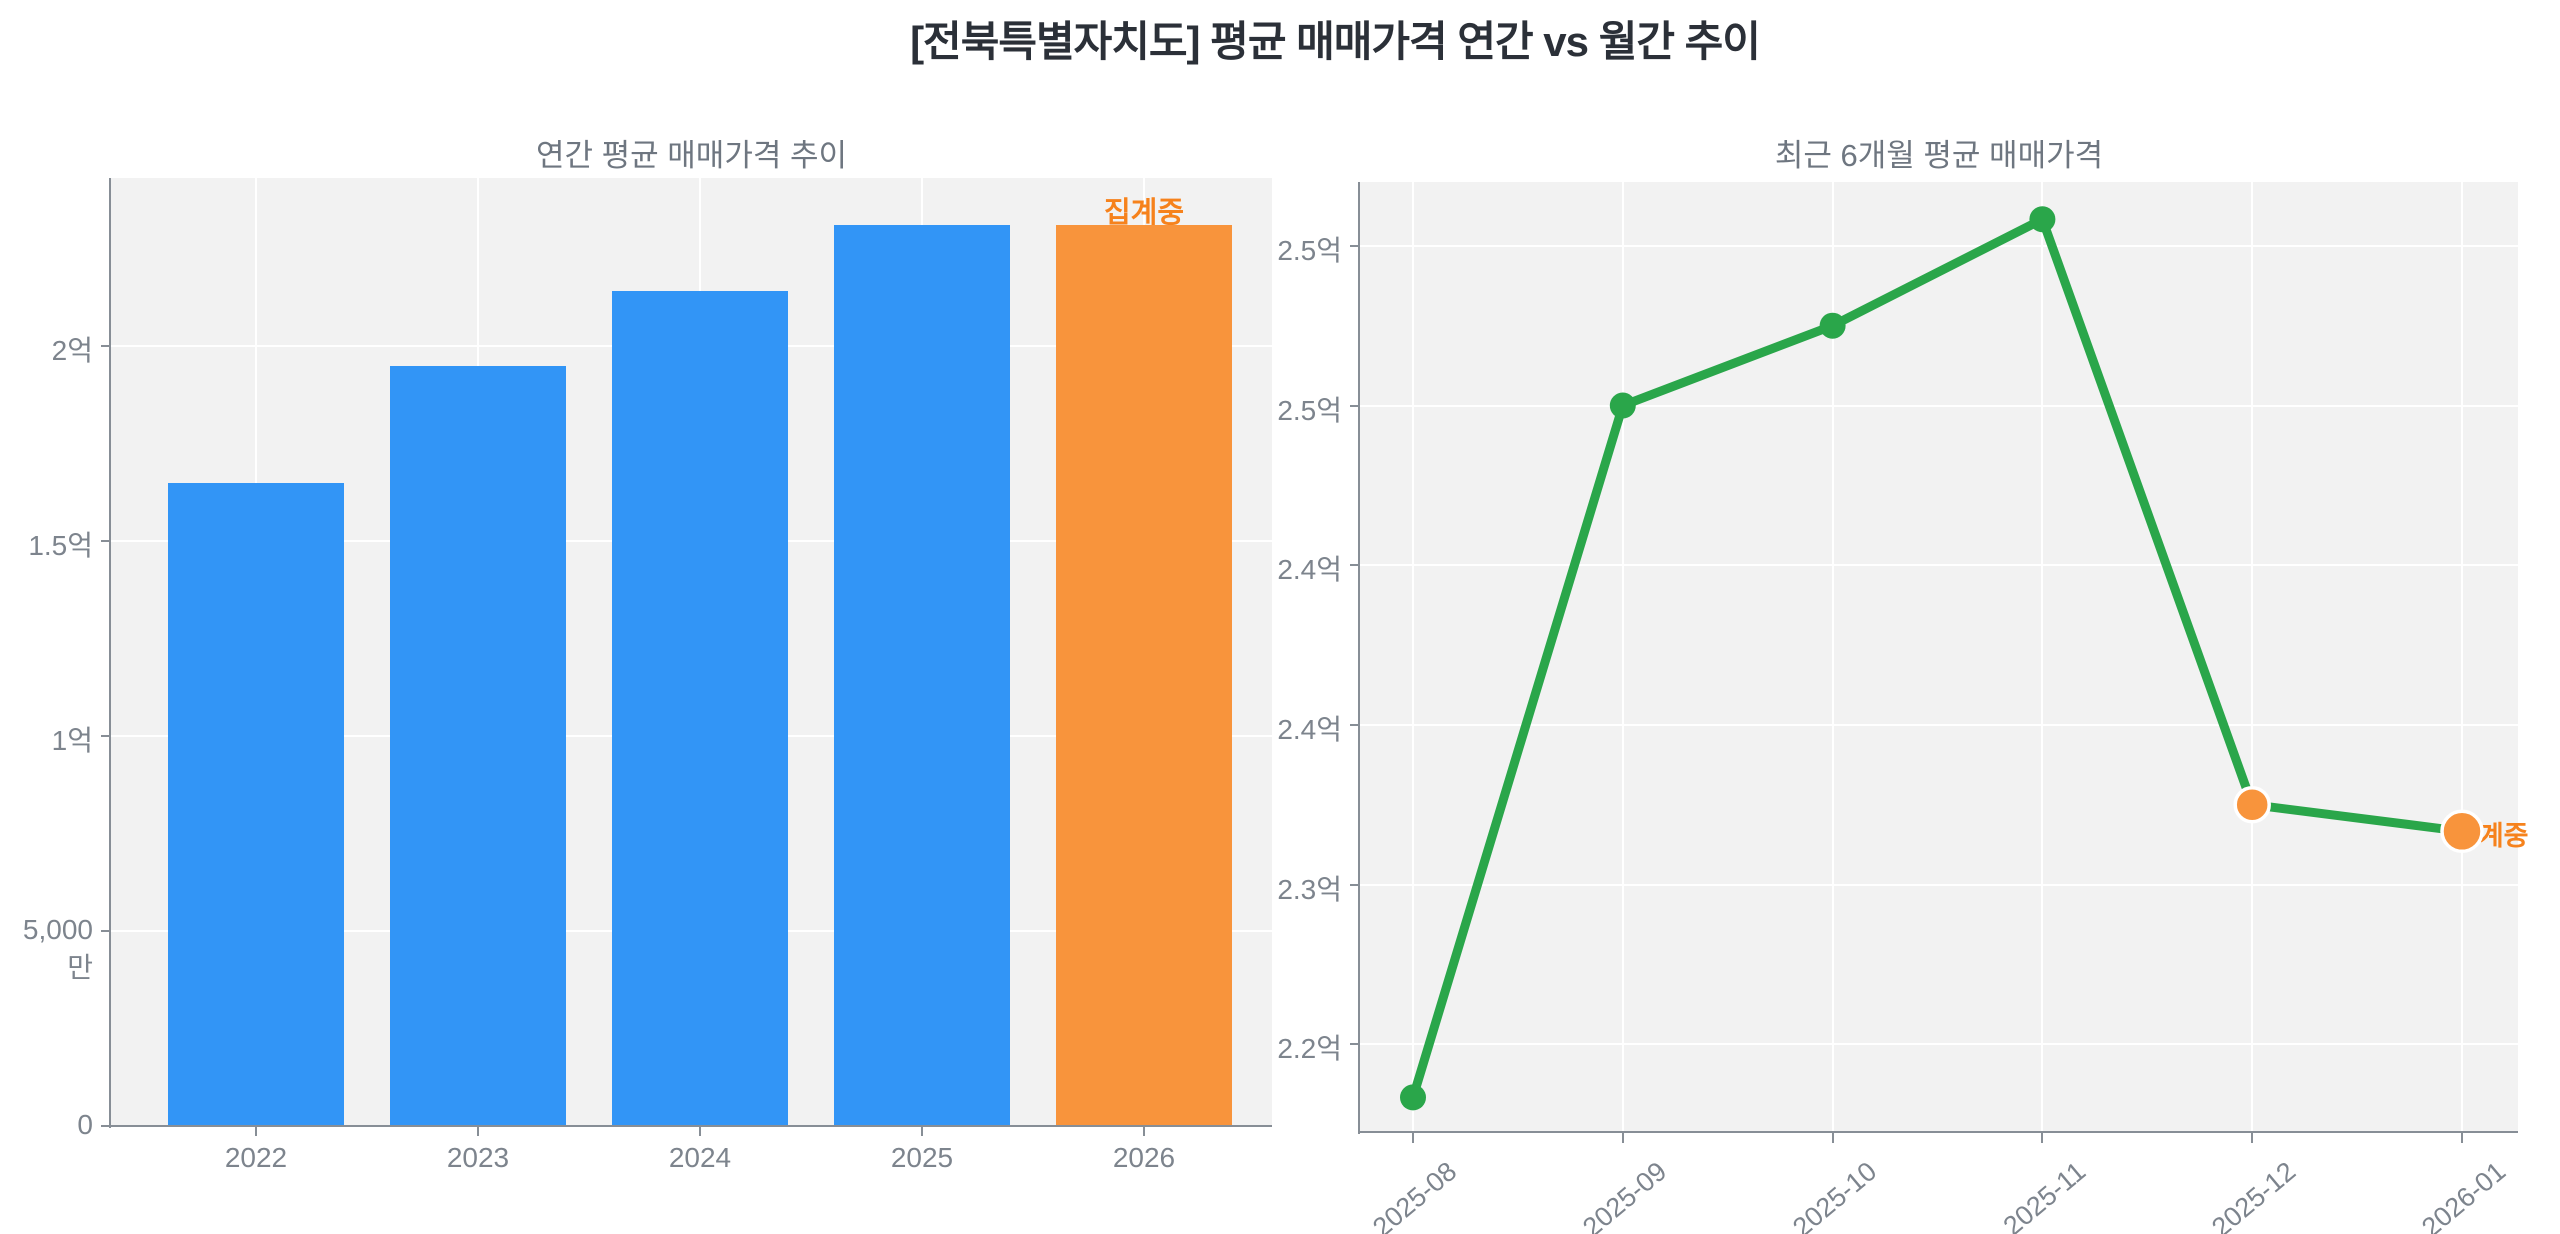 The width and height of the screenshot is (2560, 1234). What do you see at coordinates (256, 1157) in the screenshot?
I see `x-tick-label-2022: 2022` at bounding box center [256, 1157].